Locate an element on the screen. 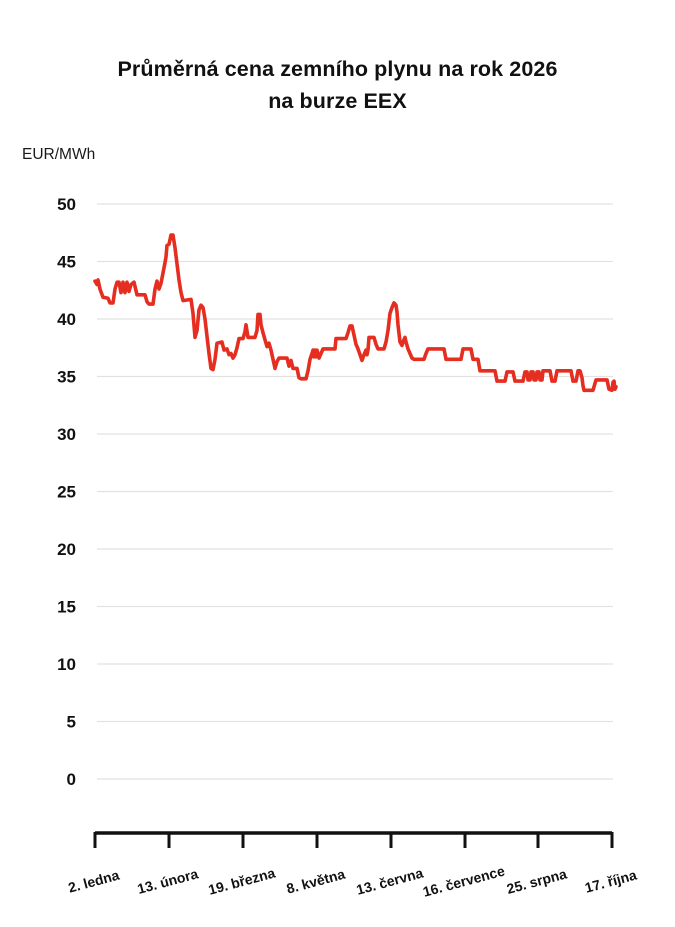 Image resolution: width=675 pixels, height=927 pixels. y-axis-tick-label: 10 is located at coordinates (66, 664).